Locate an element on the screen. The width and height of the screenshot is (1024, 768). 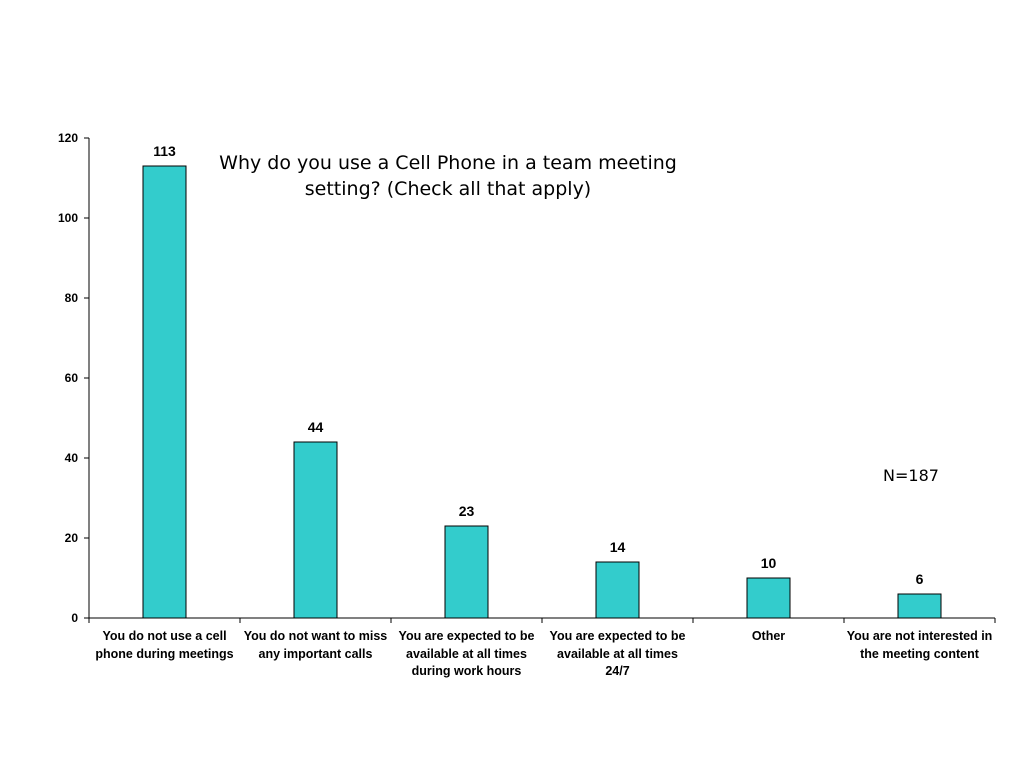
data-label: 44 is located at coordinates (316, 427).